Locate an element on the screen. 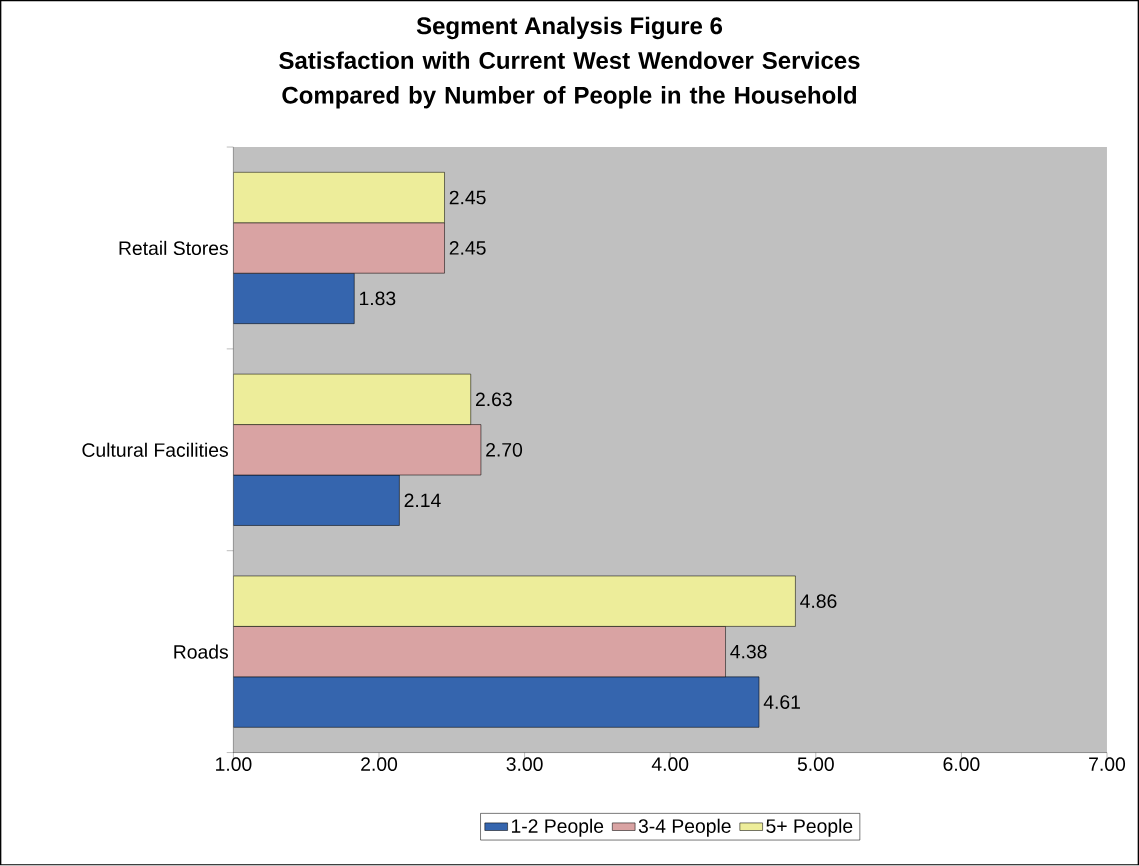 This screenshot has width=1139, height=866. y-tick-label: Roads is located at coordinates (201, 651).